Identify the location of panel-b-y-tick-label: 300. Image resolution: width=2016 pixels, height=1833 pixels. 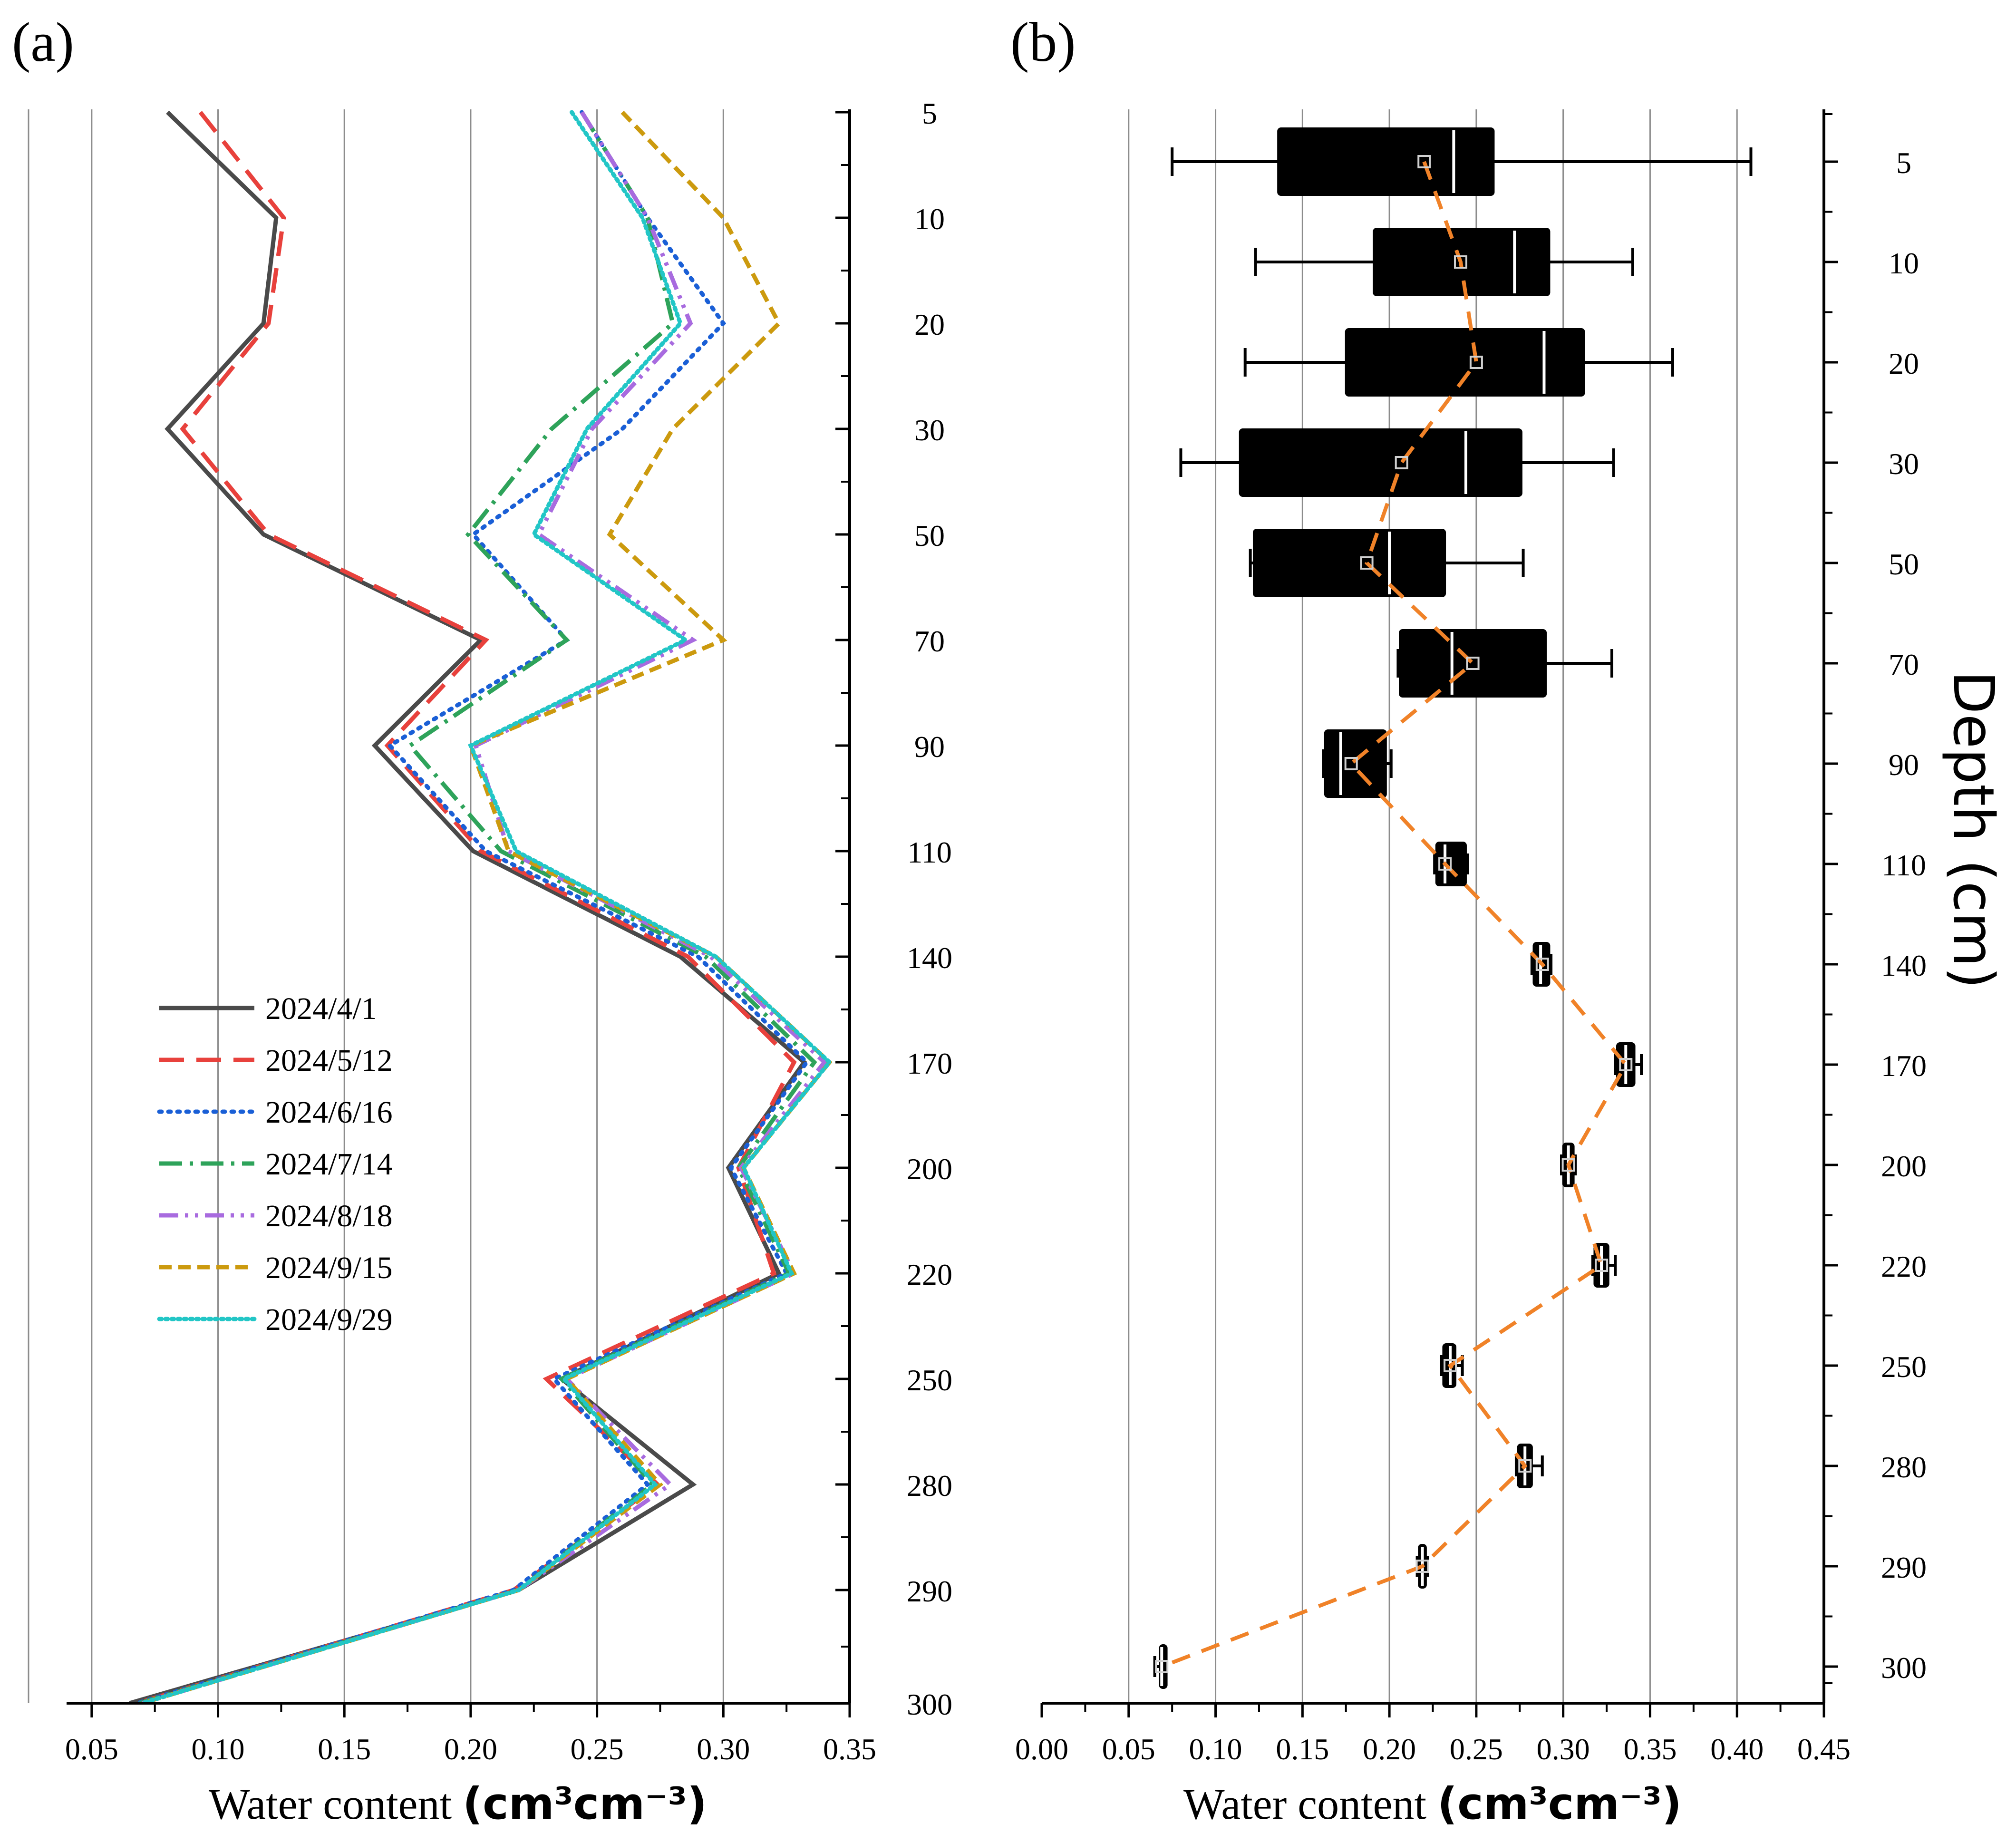
(1904, 1668).